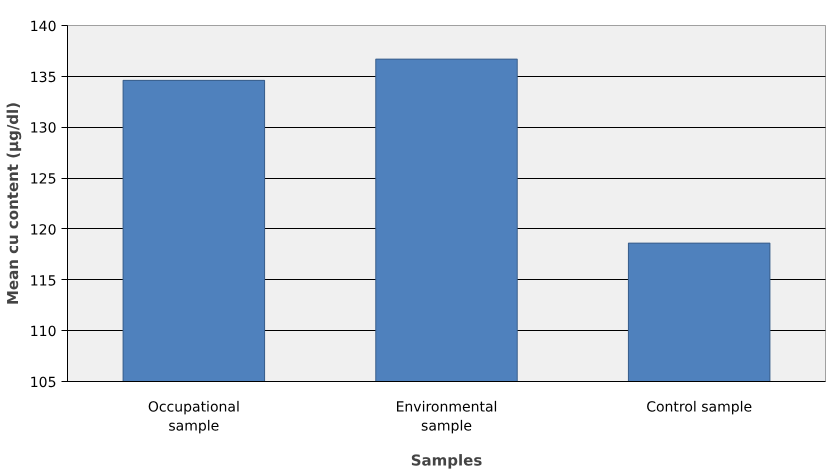  What do you see at coordinates (13, 204) in the screenshot?
I see `y-axis-title: Mean cu content (µg/dl)` at bounding box center [13, 204].